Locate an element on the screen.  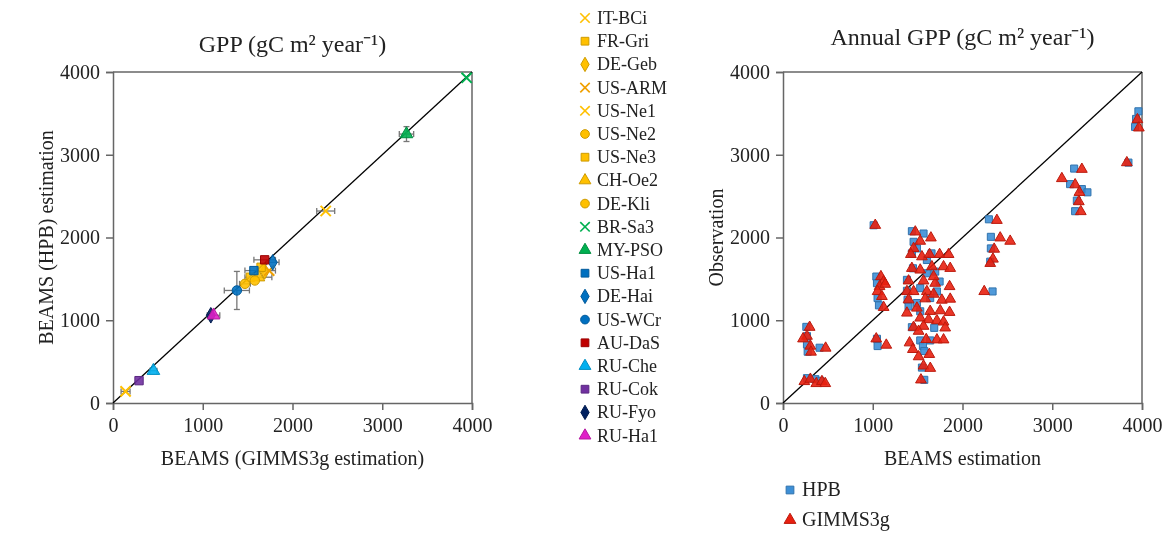
legend-label: US-ARM is located at coordinates (632, 87).